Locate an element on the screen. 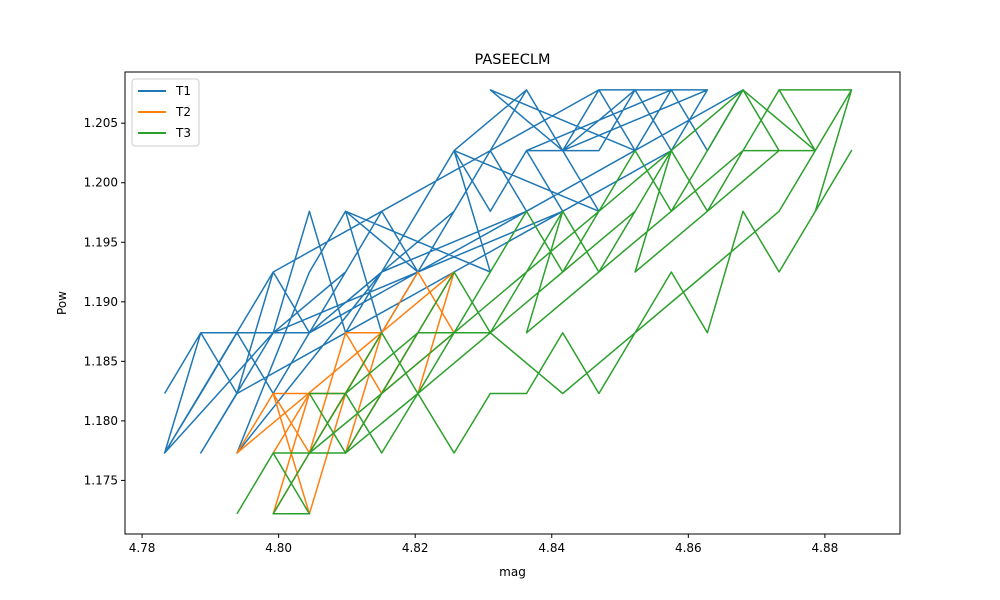  legend-label-t3: T3 is located at coordinates (183, 133).